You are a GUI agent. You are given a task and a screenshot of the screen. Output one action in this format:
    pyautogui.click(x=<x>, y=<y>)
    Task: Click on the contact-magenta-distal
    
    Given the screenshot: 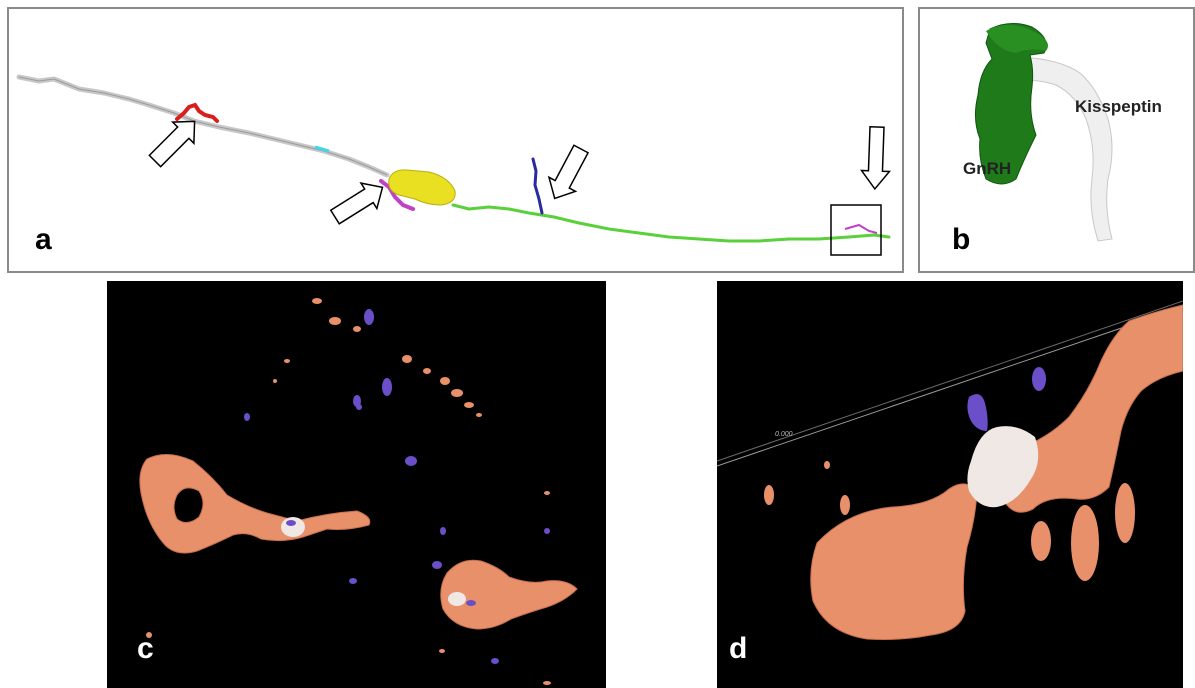 What is the action you would take?
    pyautogui.click(x=861, y=228)
    